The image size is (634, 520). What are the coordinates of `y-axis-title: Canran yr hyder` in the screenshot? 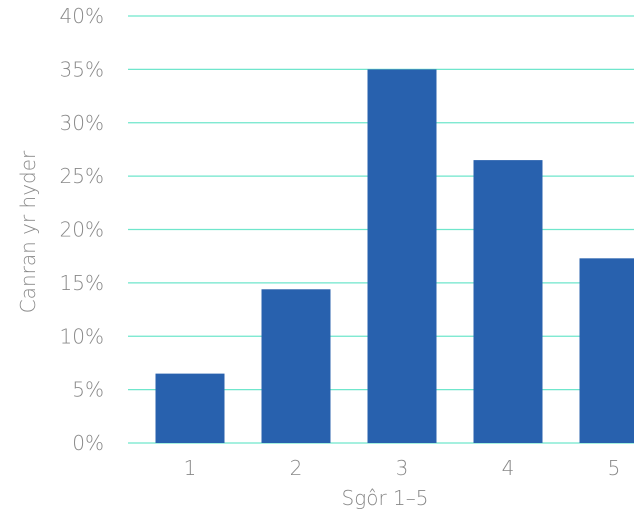 It's located at (28, 231).